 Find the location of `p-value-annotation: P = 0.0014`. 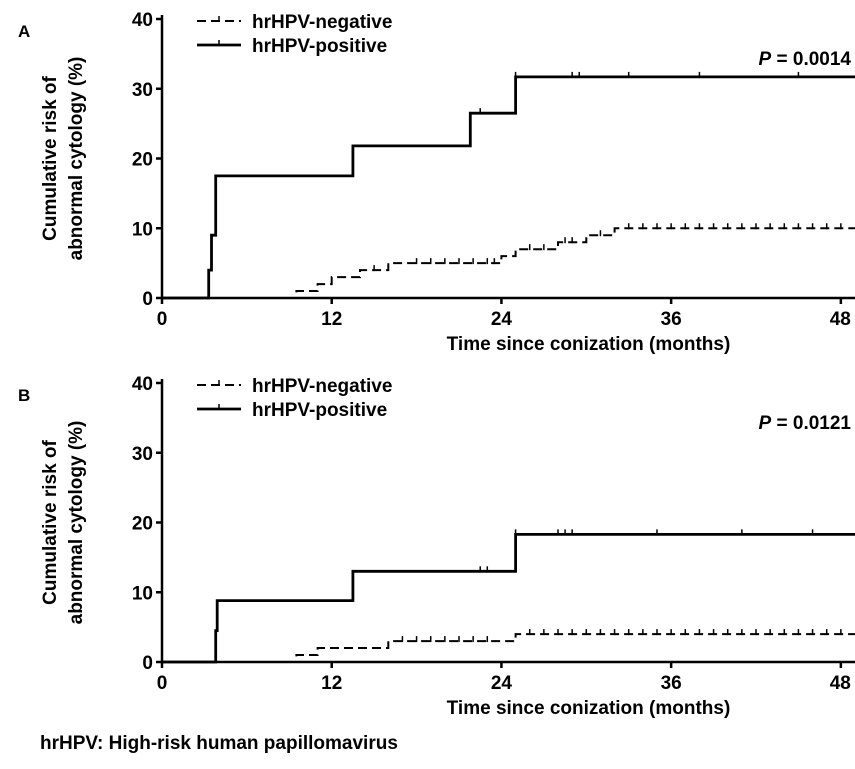

p-value-annotation: P = 0.0014 is located at coordinates (805, 59).